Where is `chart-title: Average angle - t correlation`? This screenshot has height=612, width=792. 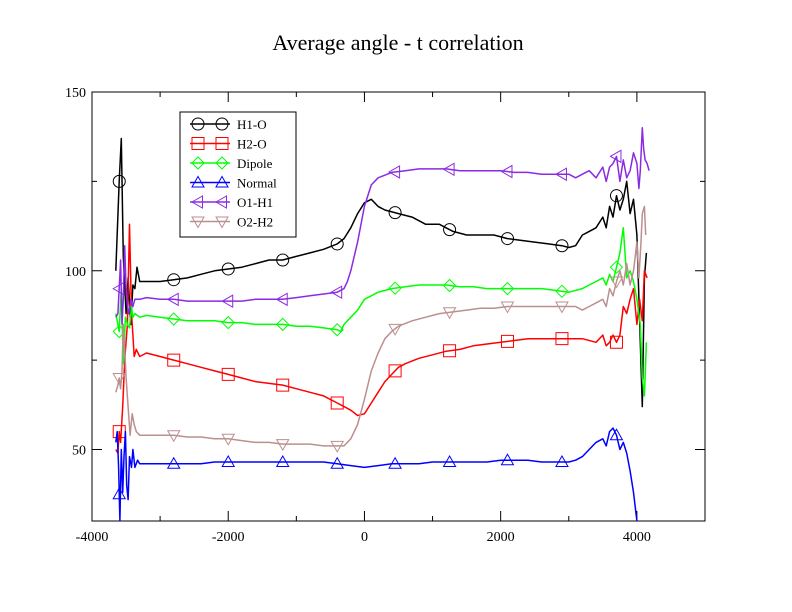
chart-title: Average angle - t correlation is located at coordinates (397, 42).